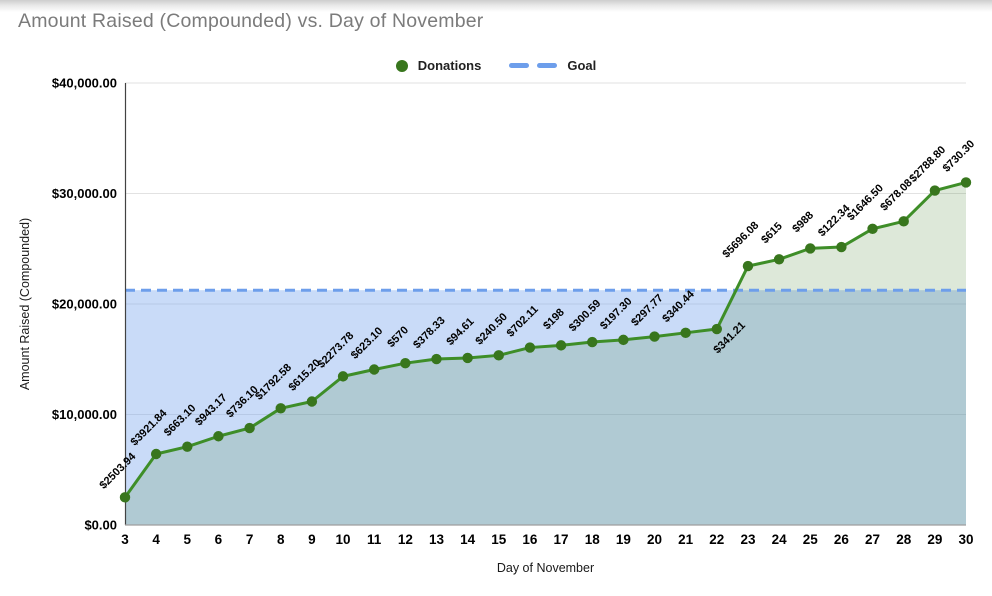  Describe the element at coordinates (904, 539) in the screenshot. I see `x-tick-label: 28` at that location.